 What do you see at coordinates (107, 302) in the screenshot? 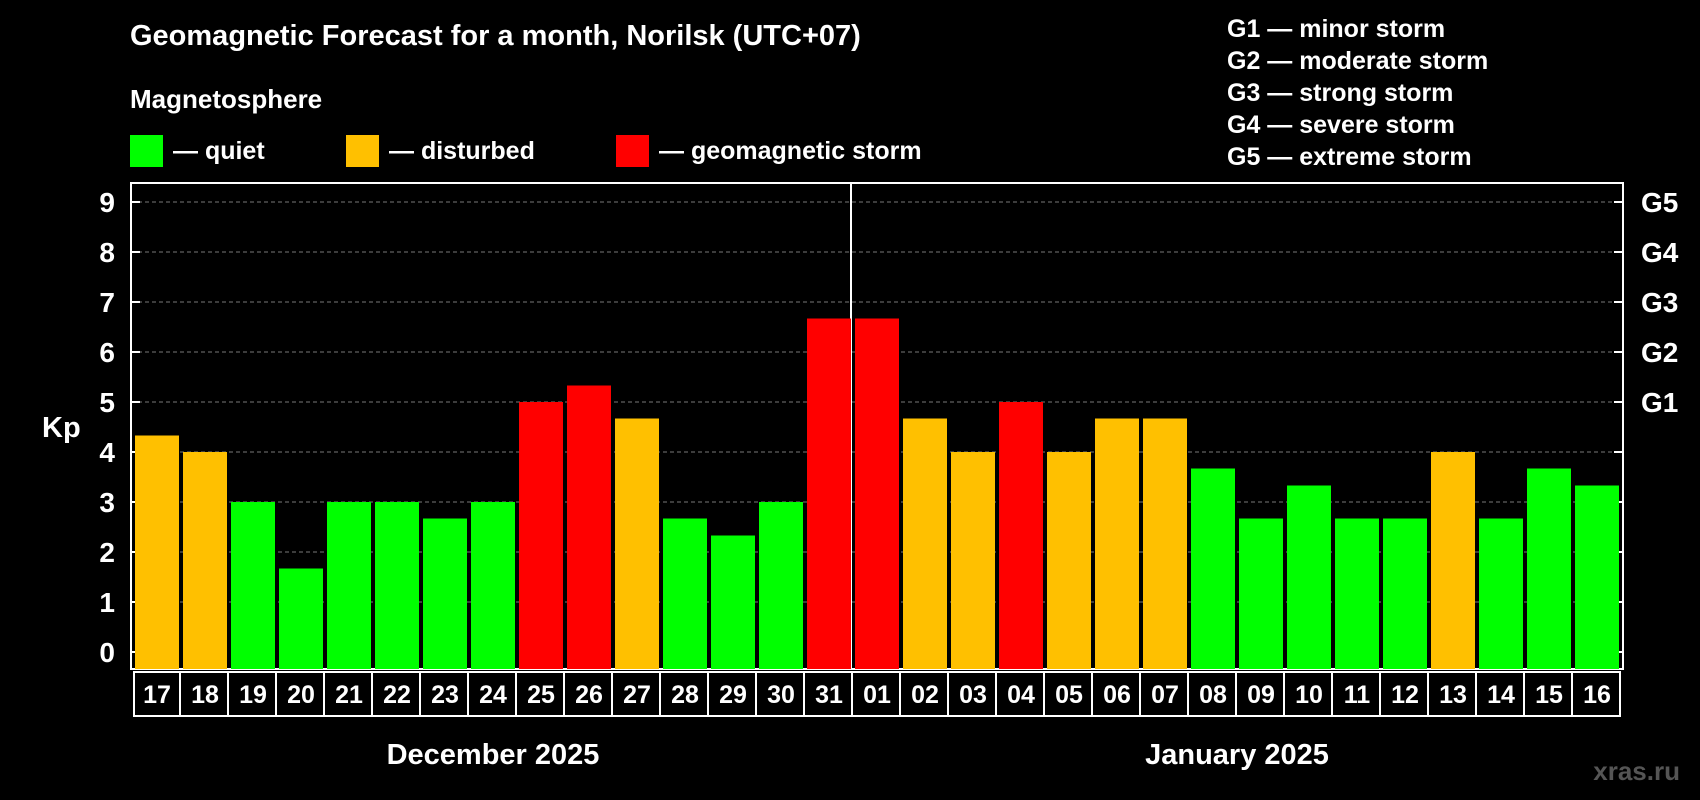
I see `y-tick-label: 7` at bounding box center [107, 302].